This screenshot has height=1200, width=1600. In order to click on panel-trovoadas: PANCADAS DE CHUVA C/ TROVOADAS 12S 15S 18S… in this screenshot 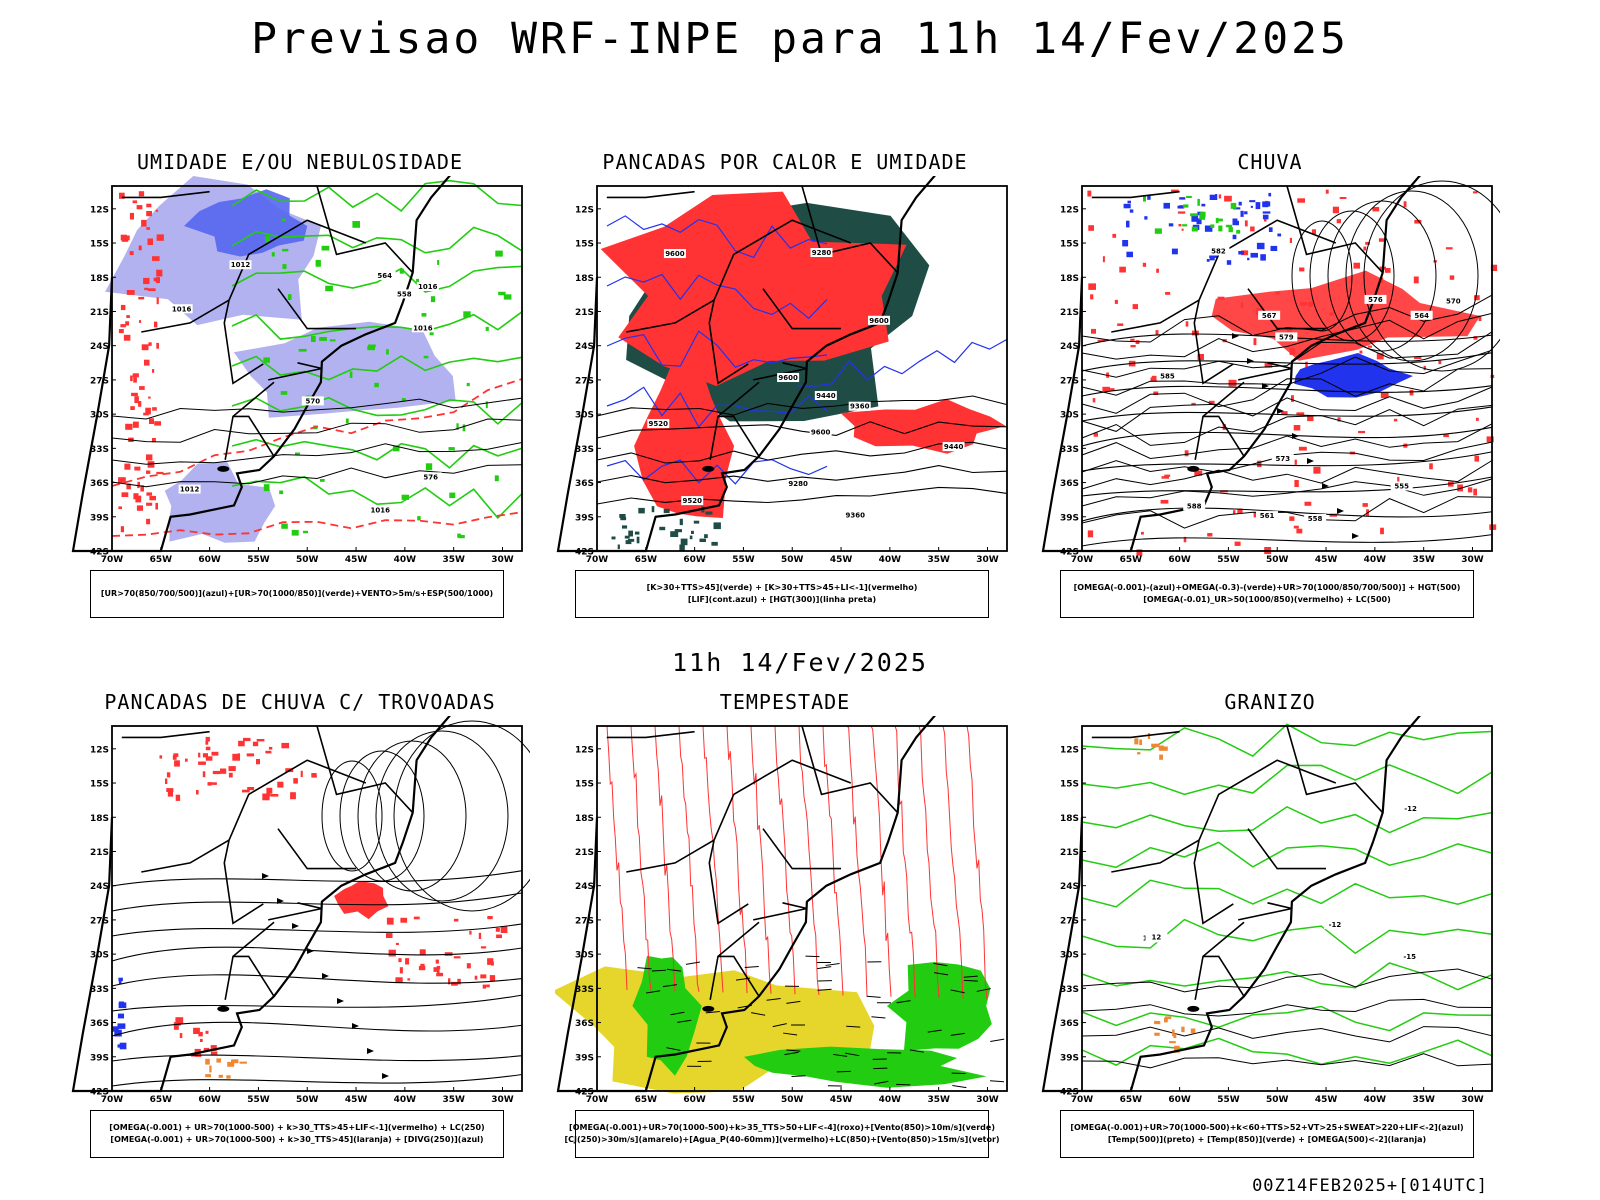, I will do `click(300, 925)`.